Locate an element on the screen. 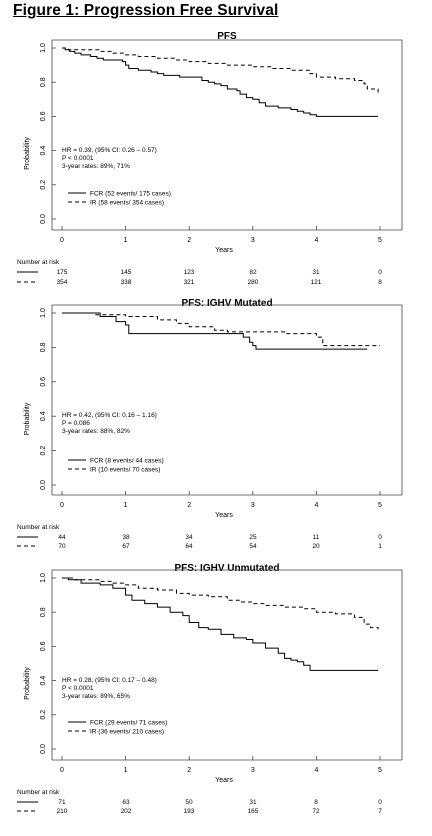 Image resolution: width=432 pixels, height=836 pixels. risk-count: 121 is located at coordinates (316, 282).